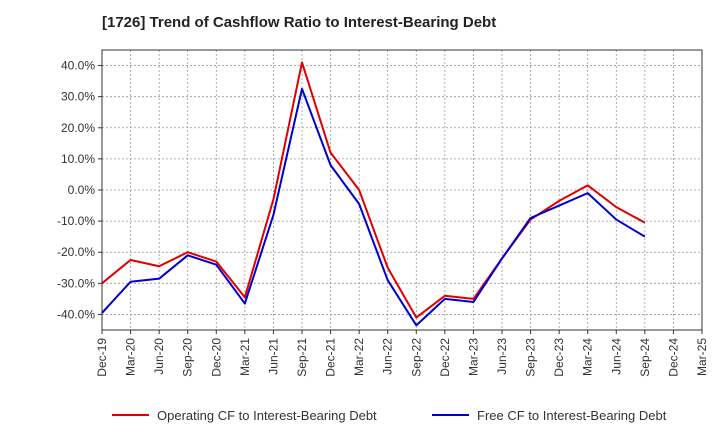 The height and width of the screenshot is (445, 720). I want to click on x-tick-label: Jun-21, so click(273, 356).